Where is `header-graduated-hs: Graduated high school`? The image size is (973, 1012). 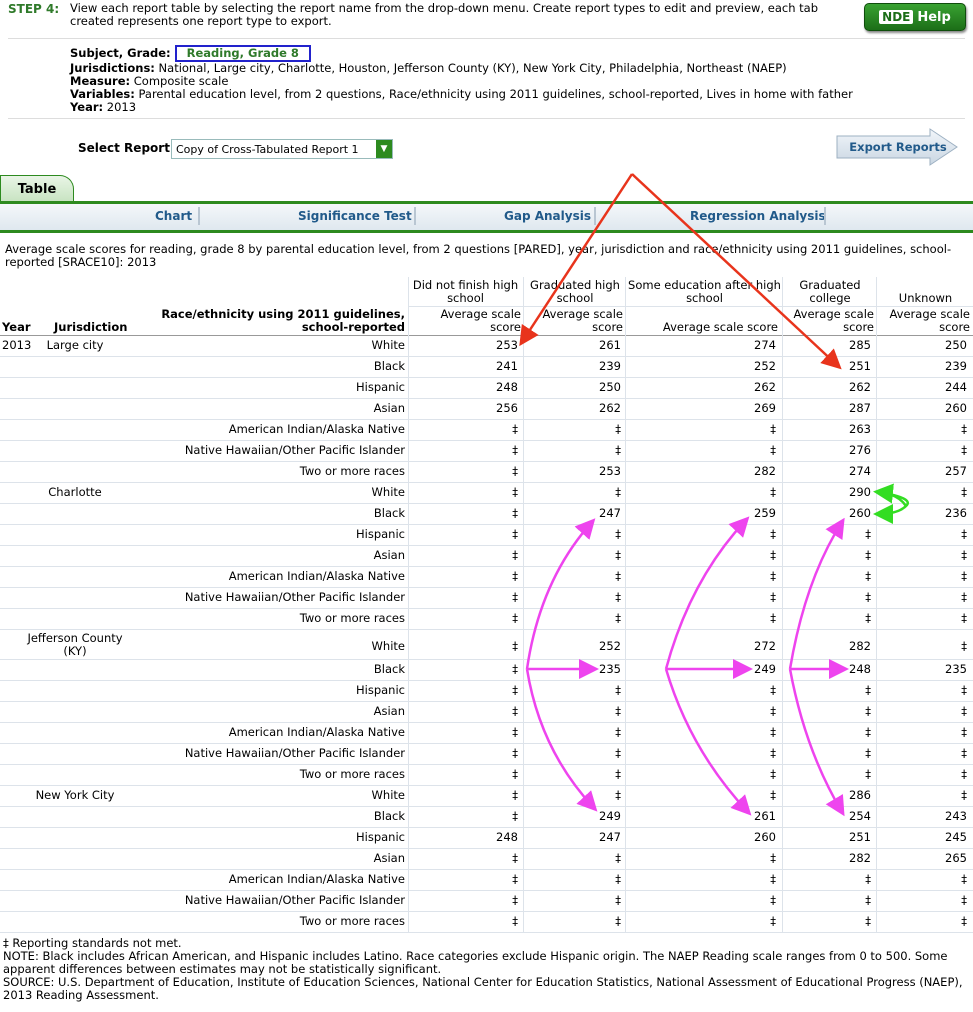 header-graduated-hs: Graduated high school is located at coordinates (575, 291).